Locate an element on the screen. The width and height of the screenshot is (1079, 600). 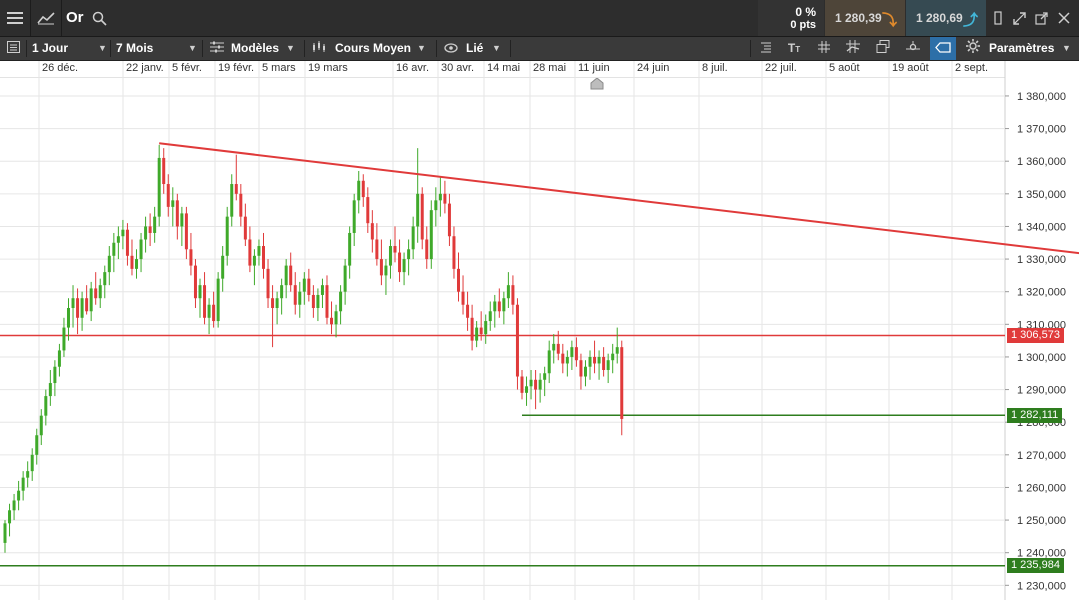
indicator-button: Cours Moyen is located at coordinates (373, 48).